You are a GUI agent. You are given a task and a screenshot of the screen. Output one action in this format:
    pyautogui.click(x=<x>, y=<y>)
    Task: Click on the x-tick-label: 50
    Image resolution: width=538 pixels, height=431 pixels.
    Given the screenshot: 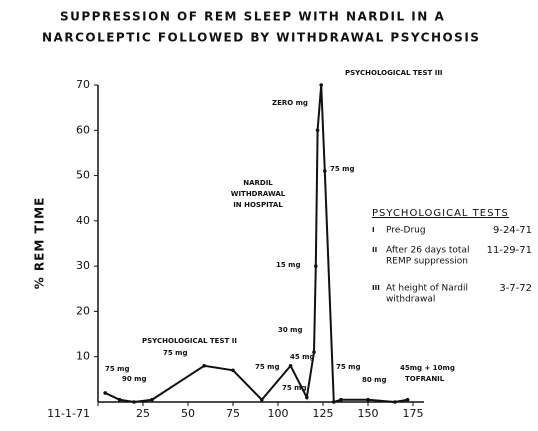 What is the action you would take?
    pyautogui.click(x=188, y=413)
    